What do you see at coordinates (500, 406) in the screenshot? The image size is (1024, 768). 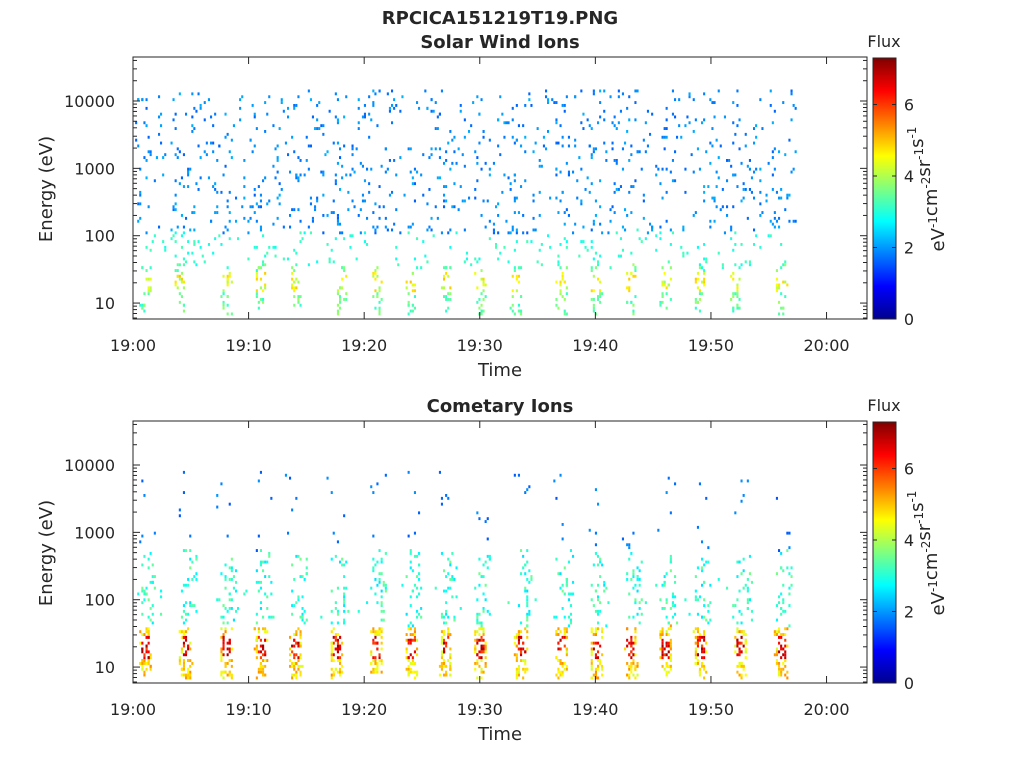 I see `panel-title: Cometary Ions` at bounding box center [500, 406].